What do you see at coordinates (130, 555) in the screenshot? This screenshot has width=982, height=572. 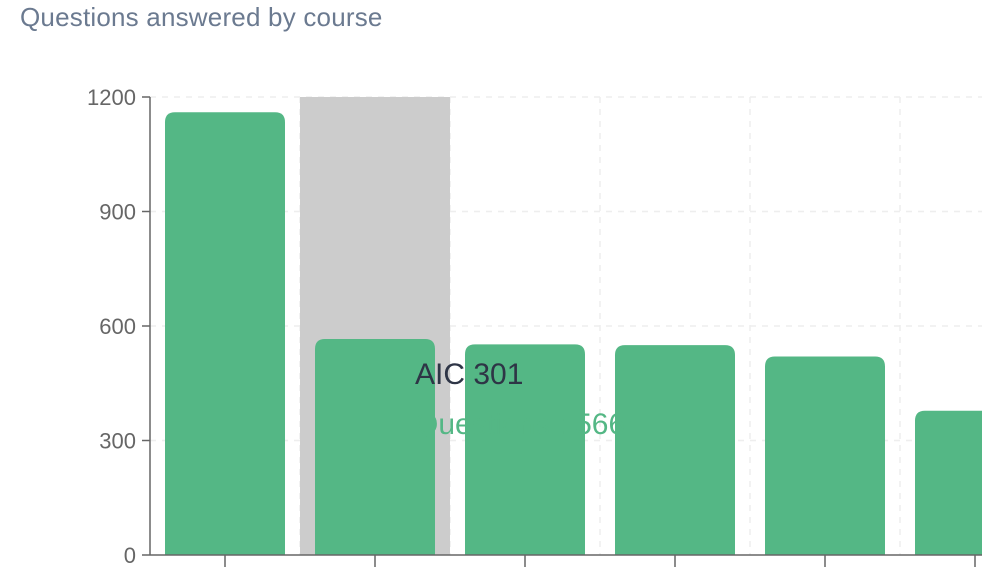 I see `y-tick-label: 0` at bounding box center [130, 555].